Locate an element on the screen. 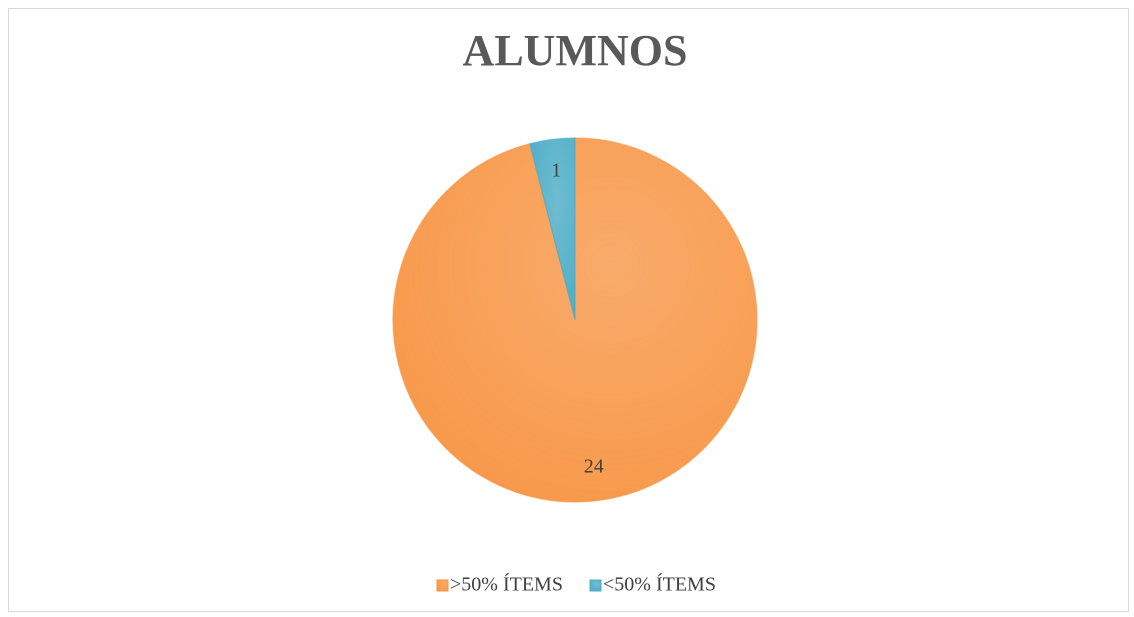  legend-label: >50% ÍTEMS is located at coordinates (506, 584).